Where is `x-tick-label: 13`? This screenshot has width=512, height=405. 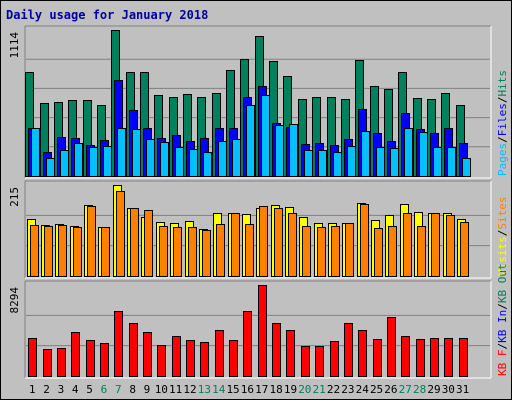
x-tick-label: 13 is located at coordinates (204, 389).